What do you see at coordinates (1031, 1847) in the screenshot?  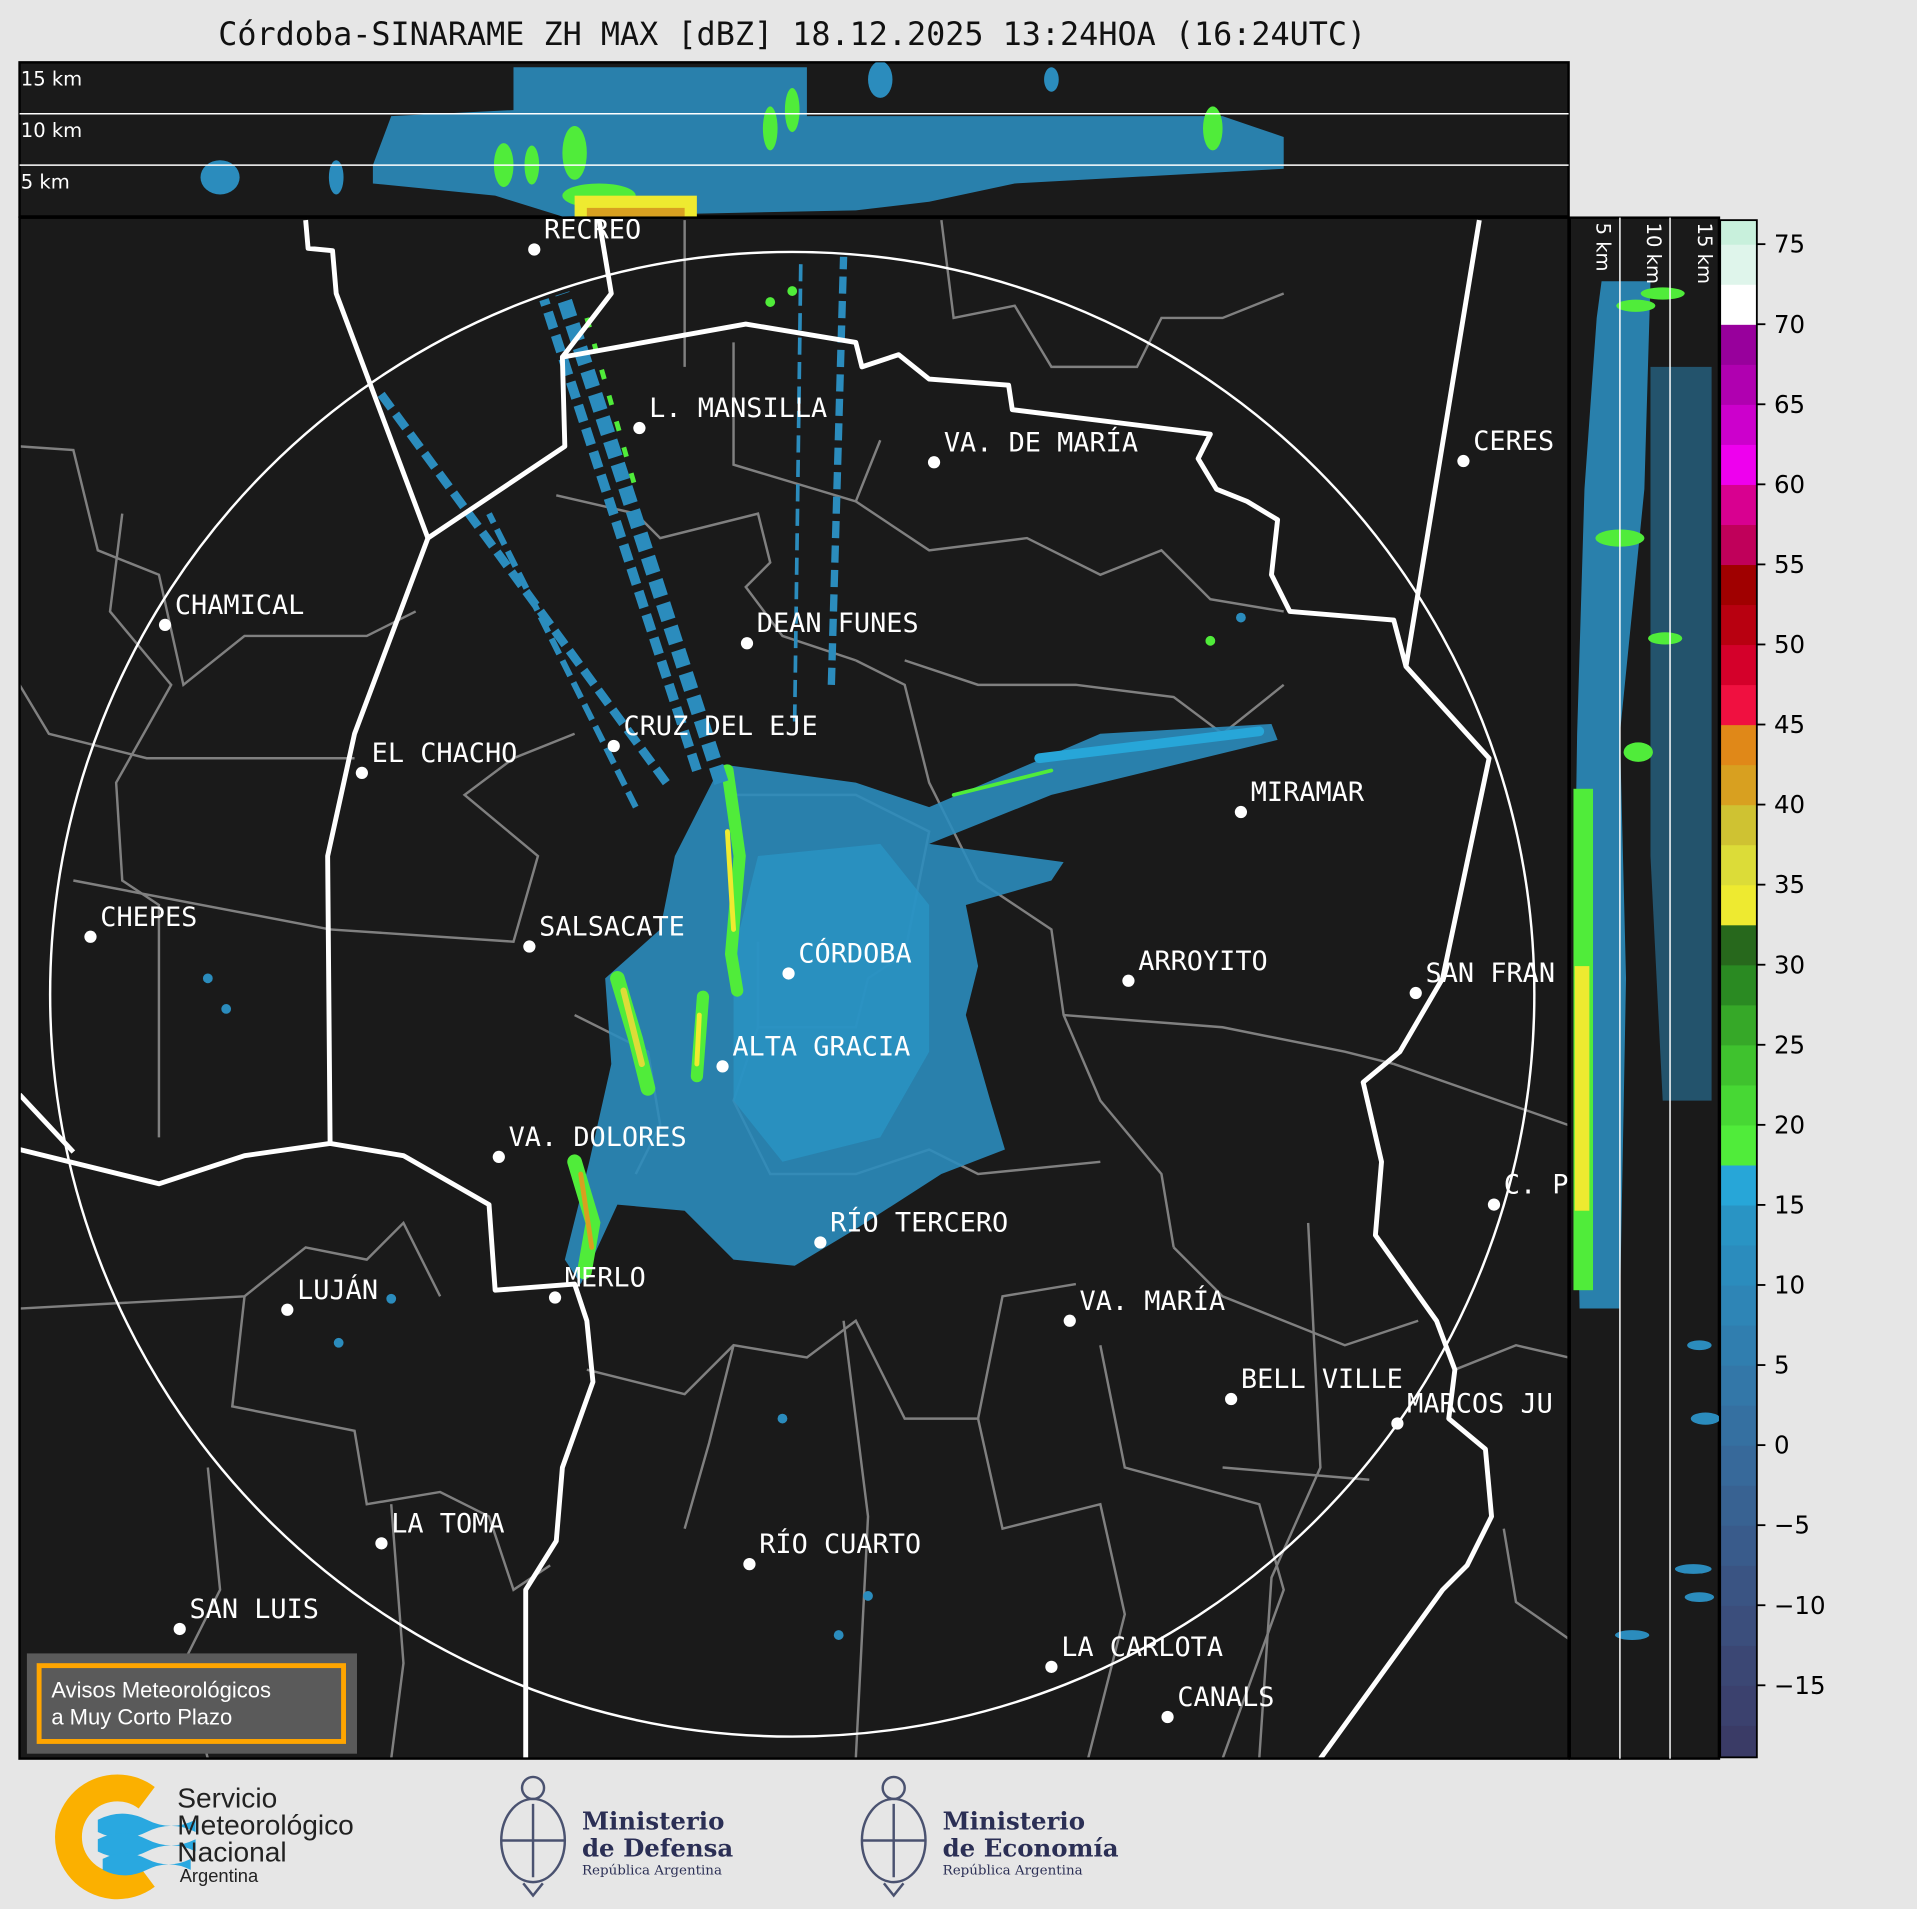 I see `economia-line2: de Economía` at bounding box center [1031, 1847].